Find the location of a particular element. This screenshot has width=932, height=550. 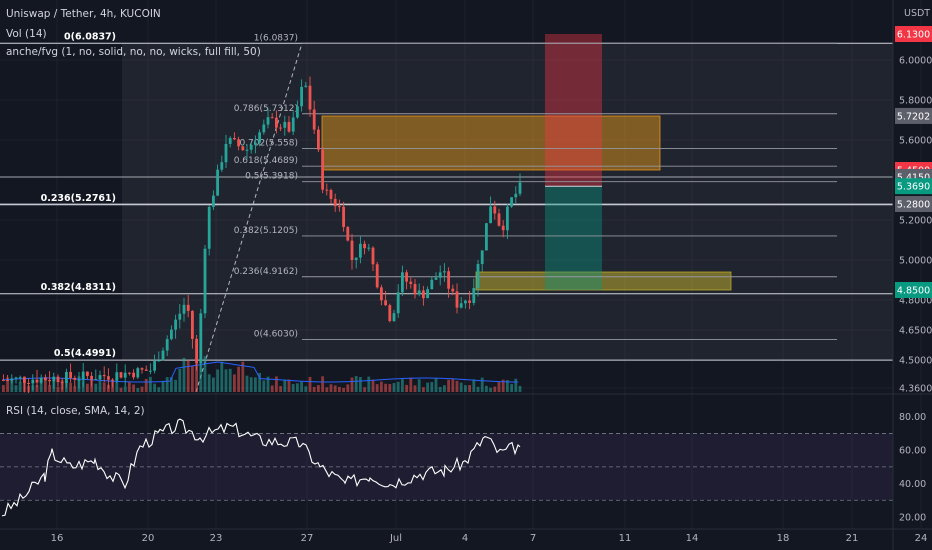

fib-small-label: 1(6.0837) is located at coordinates (276, 38).